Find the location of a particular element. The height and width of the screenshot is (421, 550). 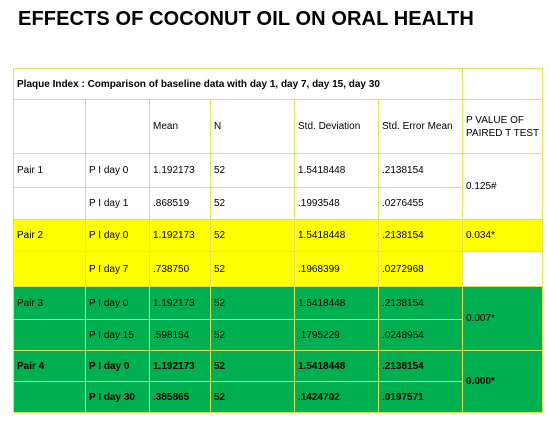

row-label: P I day 30 is located at coordinates (117, 397).